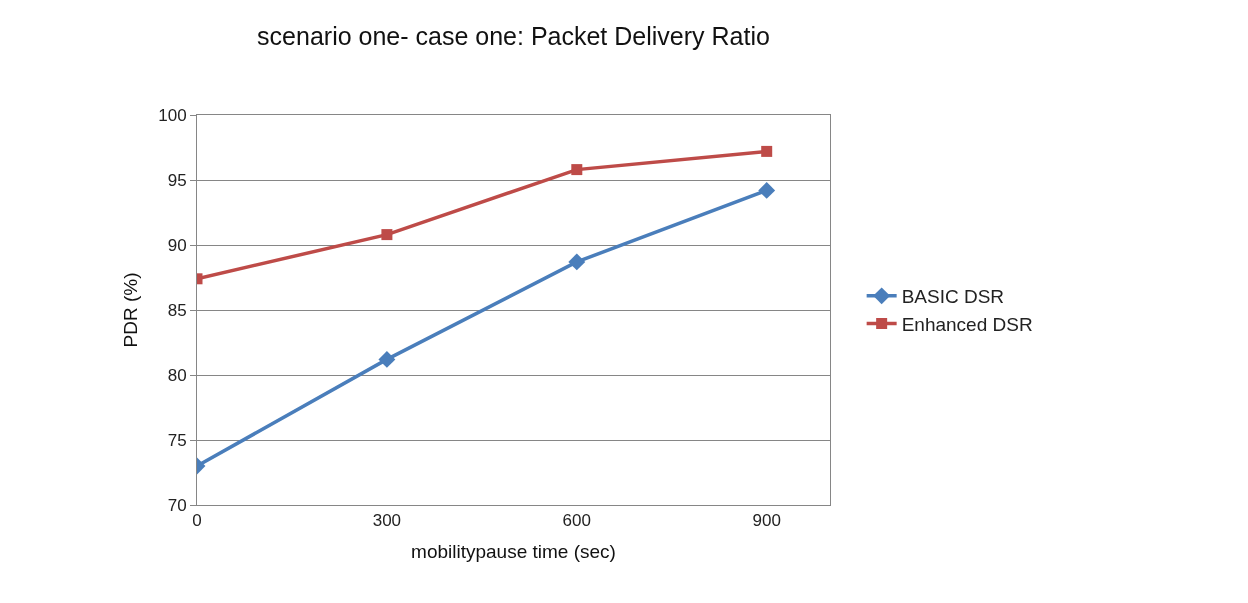 This screenshot has height=603, width=1248. I want to click on y-tick-label: 70, so click(177, 505).